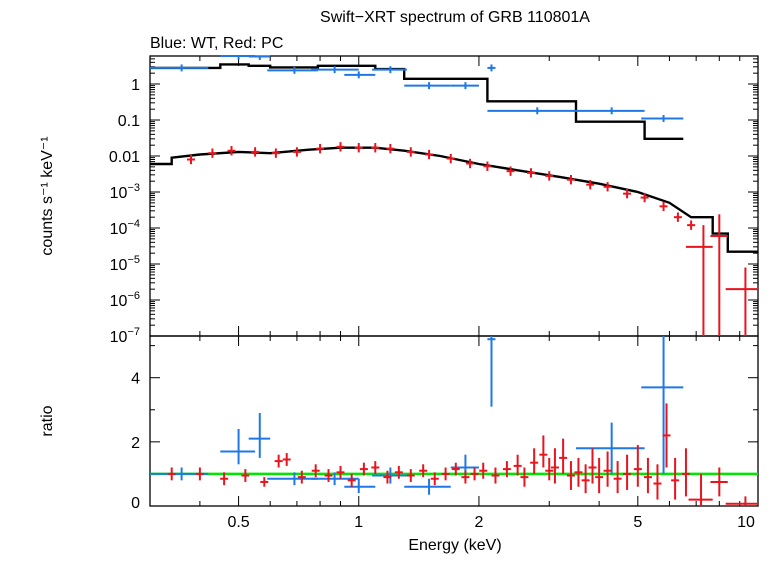  I want to click on wt-model-line, so click(417, 102).